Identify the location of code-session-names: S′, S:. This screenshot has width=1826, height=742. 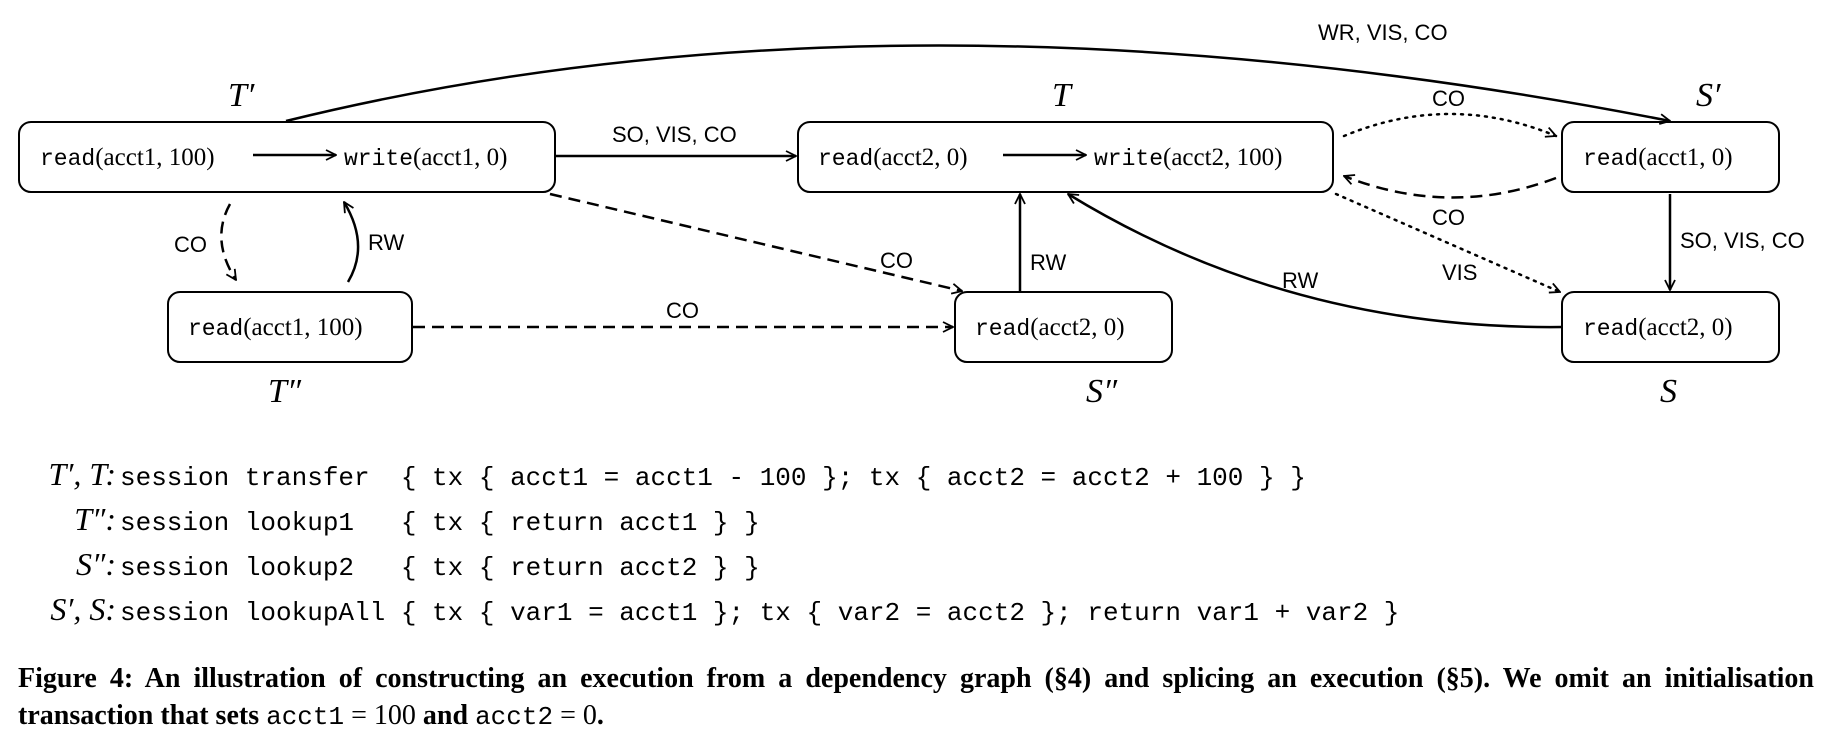
(83, 609).